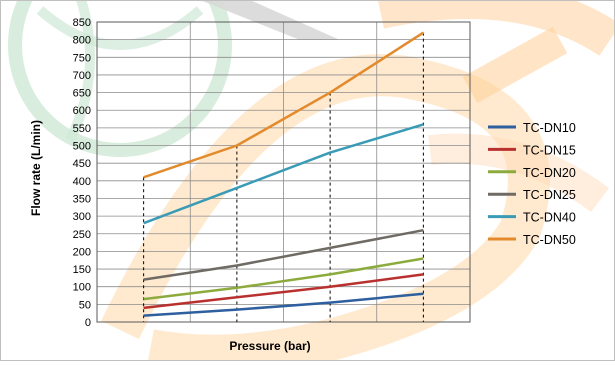  Describe the element at coordinates (549, 240) in the screenshot. I see `legend-label: TC-DN50` at that location.